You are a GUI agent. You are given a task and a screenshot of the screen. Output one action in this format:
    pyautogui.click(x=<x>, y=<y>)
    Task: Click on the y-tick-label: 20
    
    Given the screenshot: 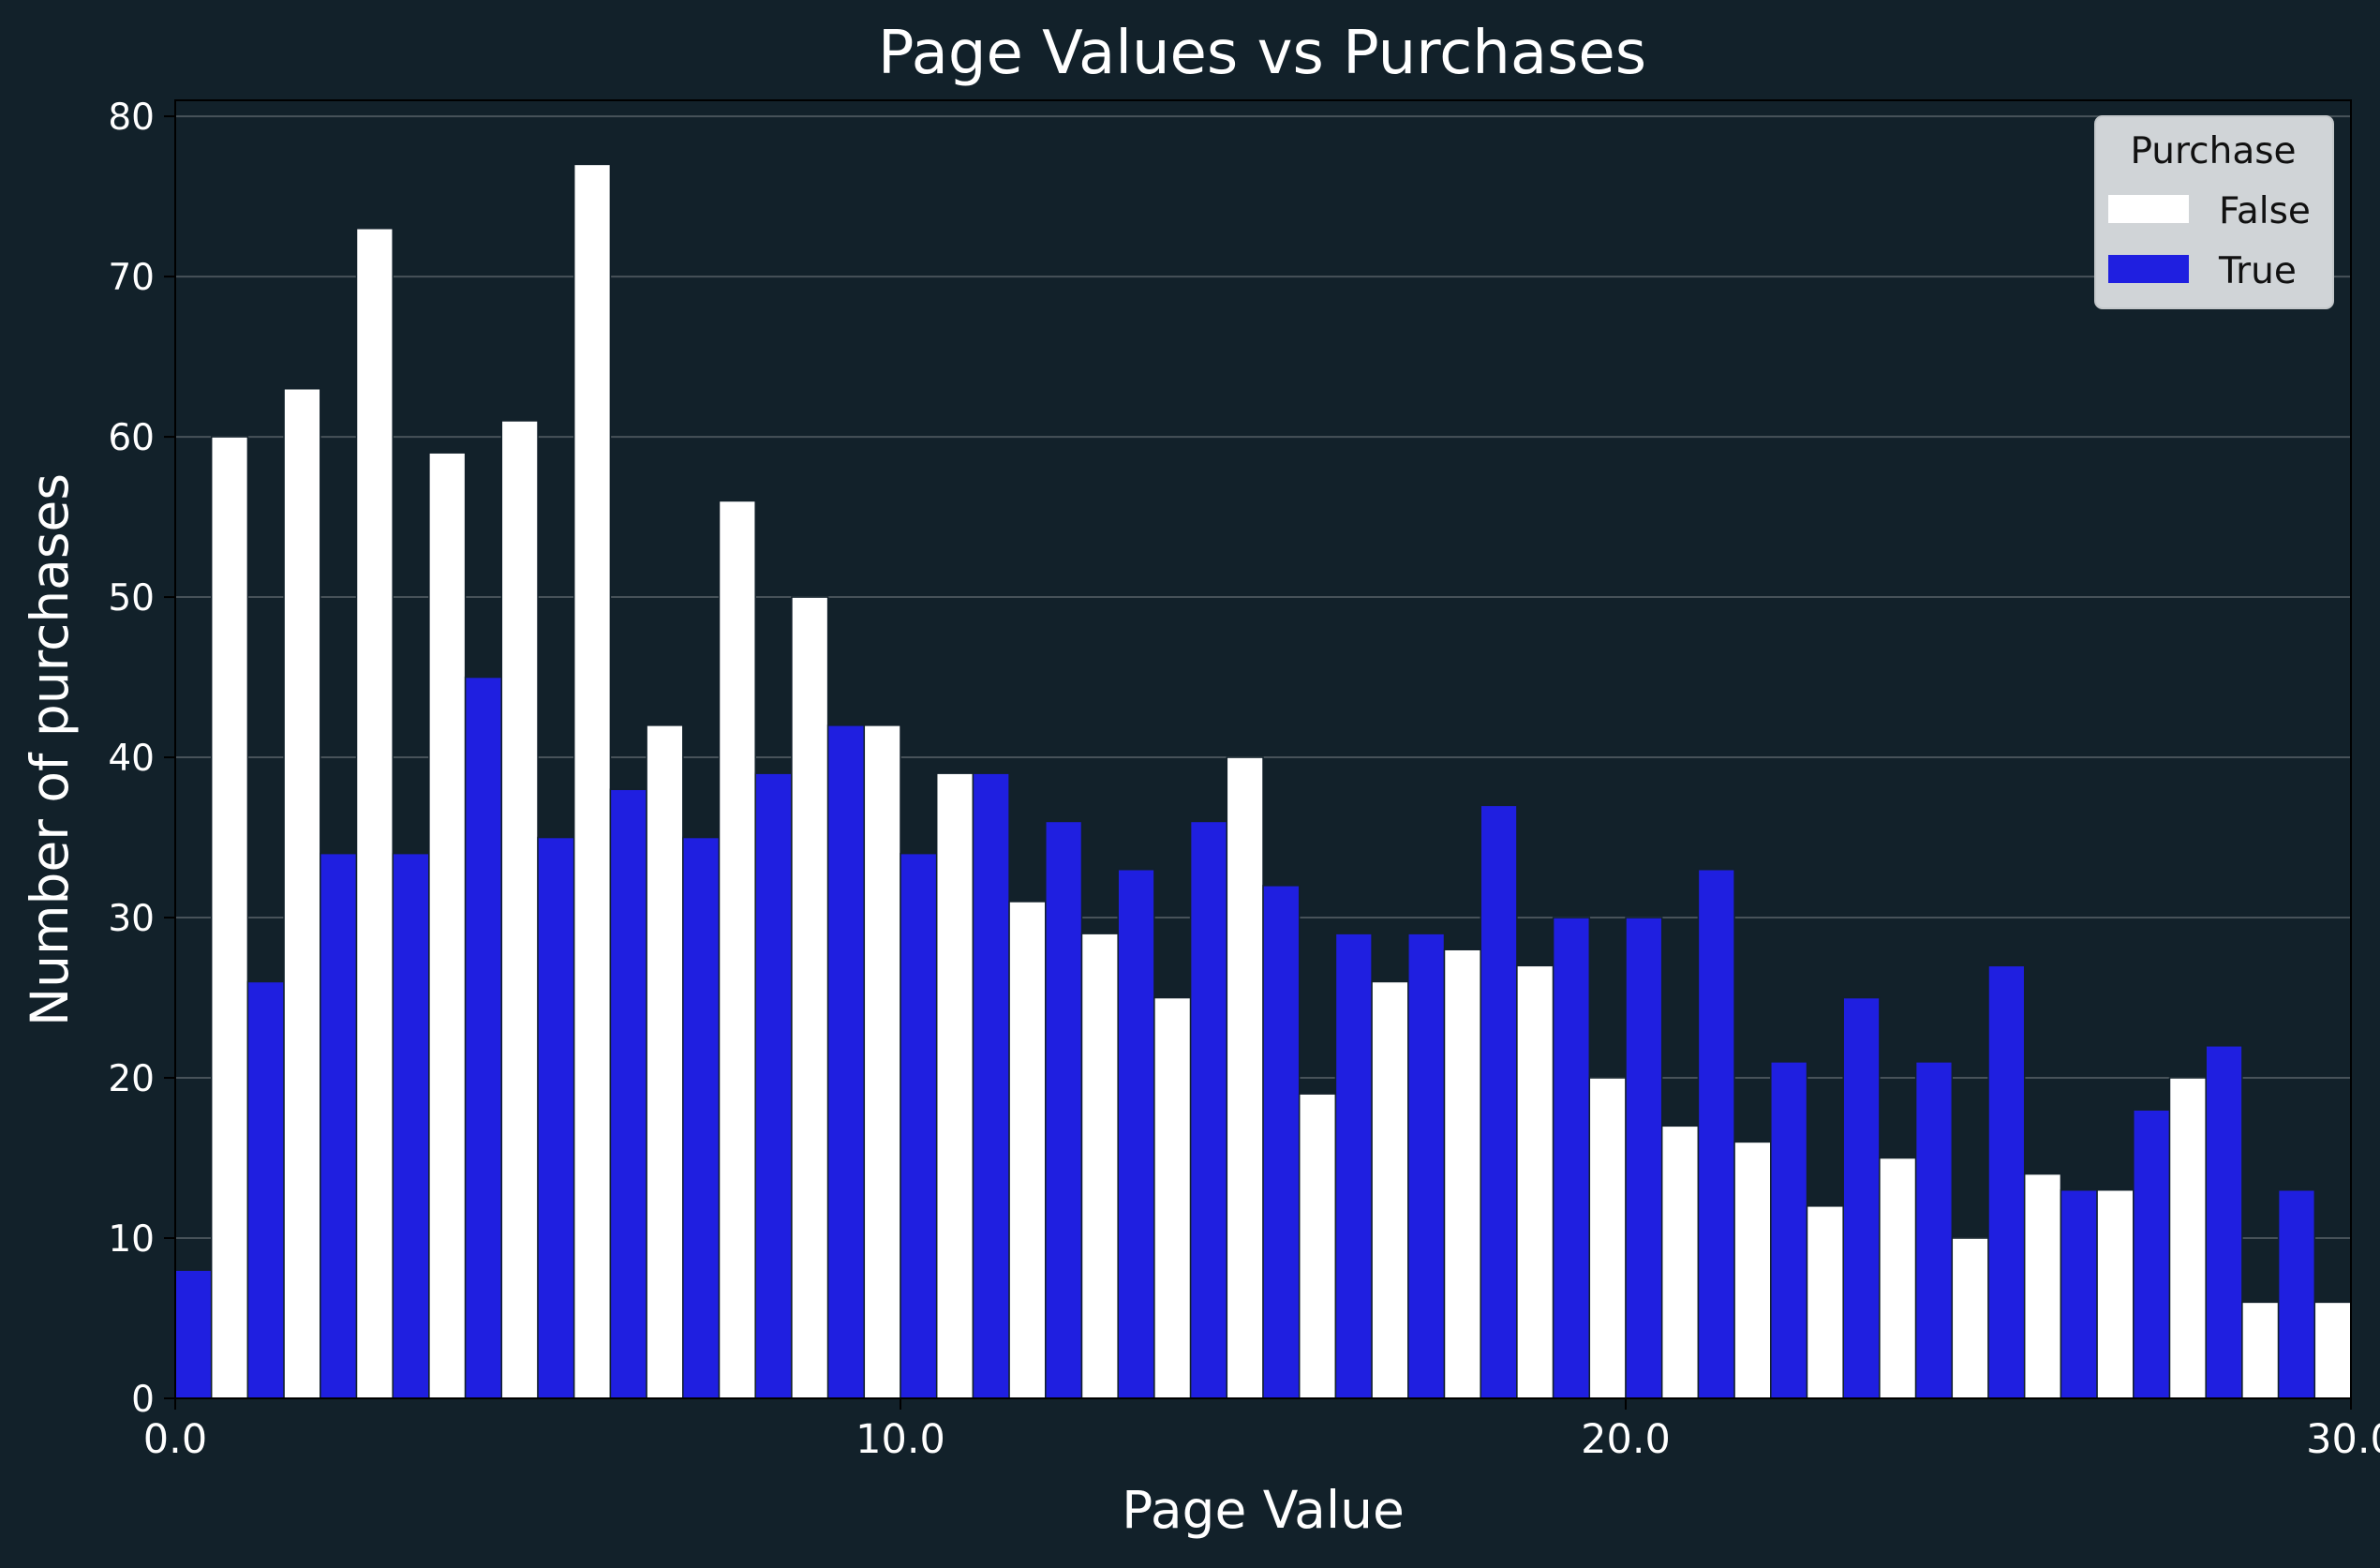 What is the action you would take?
    pyautogui.click(x=131, y=1079)
    